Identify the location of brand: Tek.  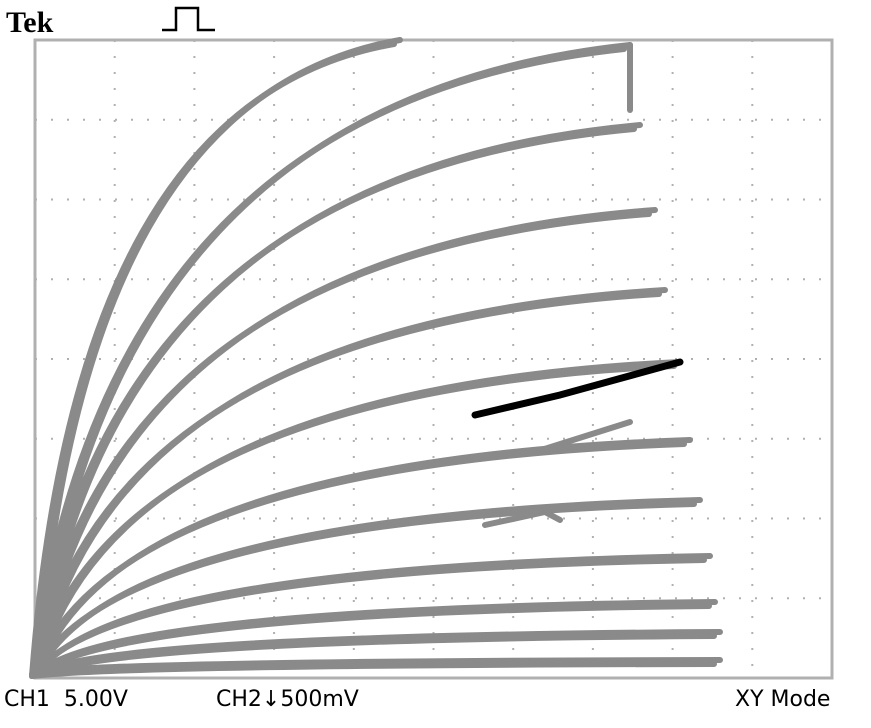
(30, 22).